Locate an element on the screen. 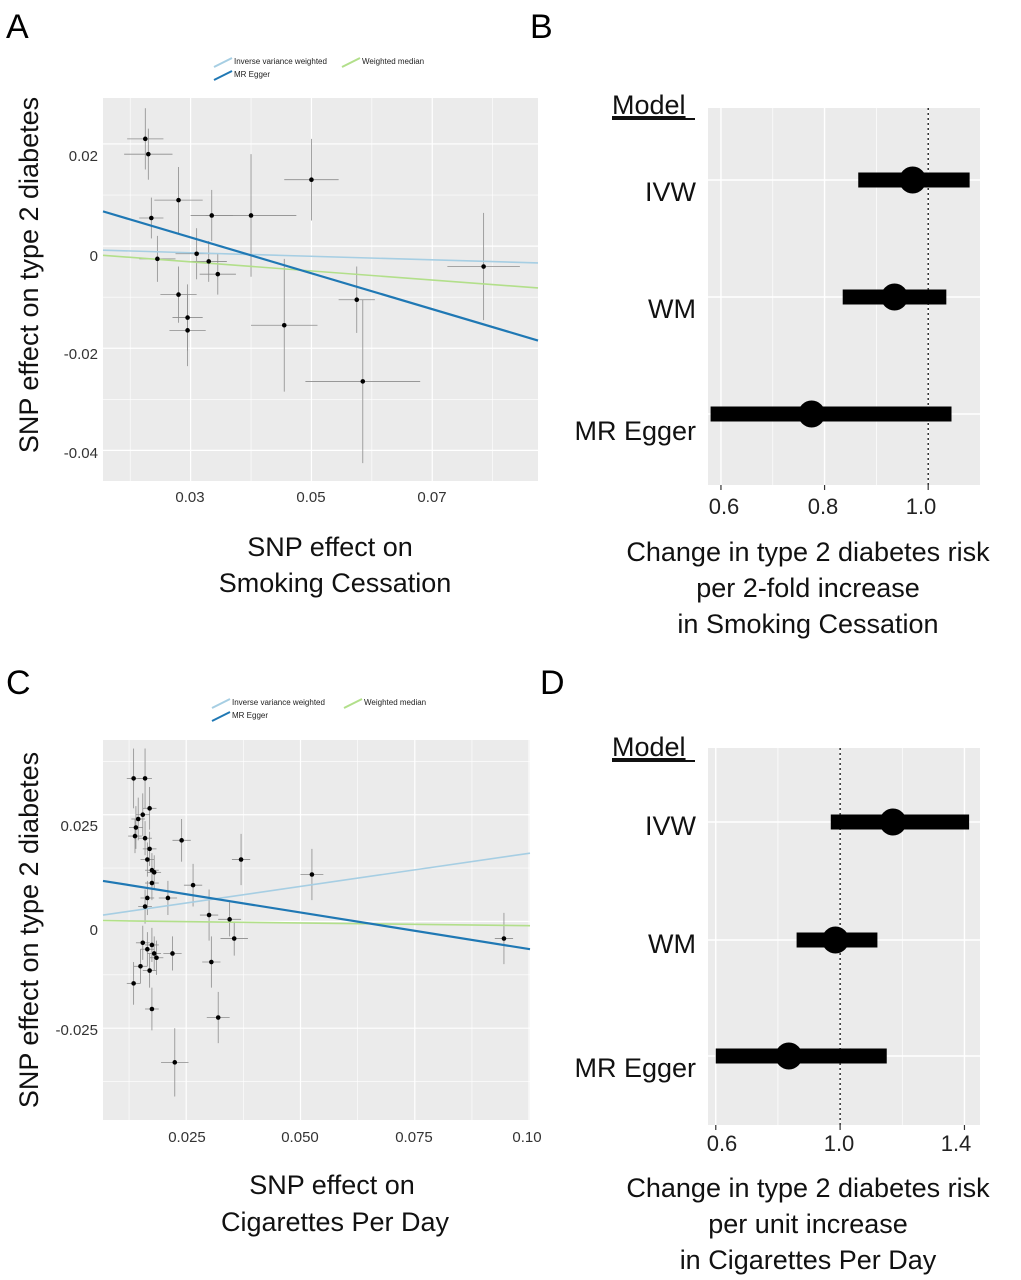 Image resolution: width=1021 pixels, height=1280 pixels. y-tick-label: 0.02 is located at coordinates (83, 156).